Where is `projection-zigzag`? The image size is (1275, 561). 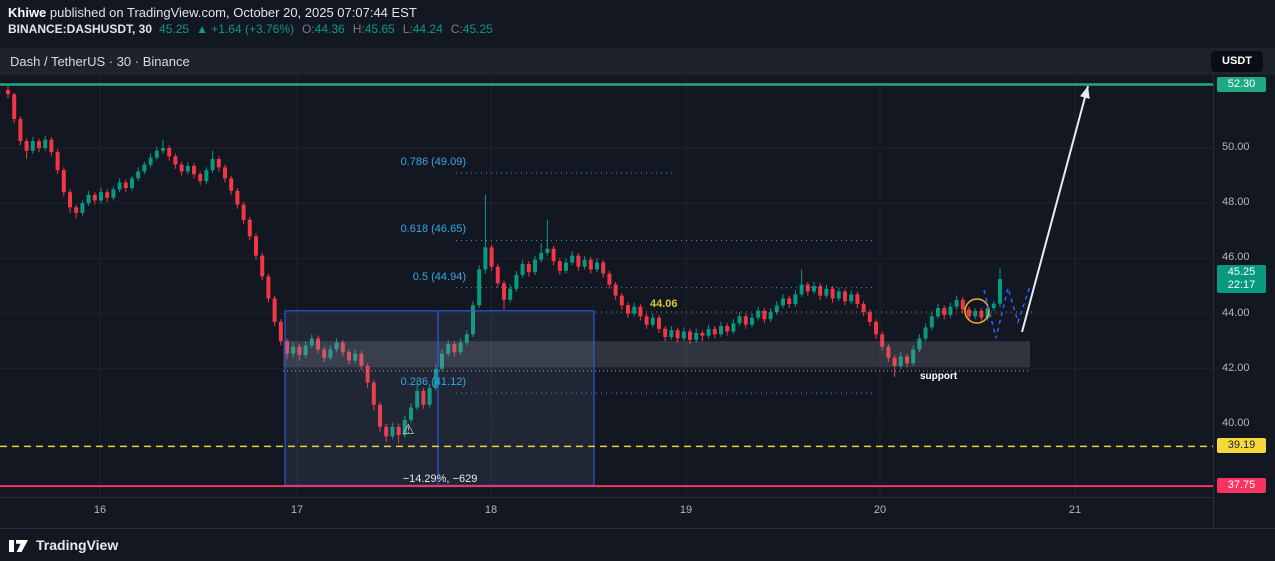
projection-zigzag is located at coordinates (1007, 312).